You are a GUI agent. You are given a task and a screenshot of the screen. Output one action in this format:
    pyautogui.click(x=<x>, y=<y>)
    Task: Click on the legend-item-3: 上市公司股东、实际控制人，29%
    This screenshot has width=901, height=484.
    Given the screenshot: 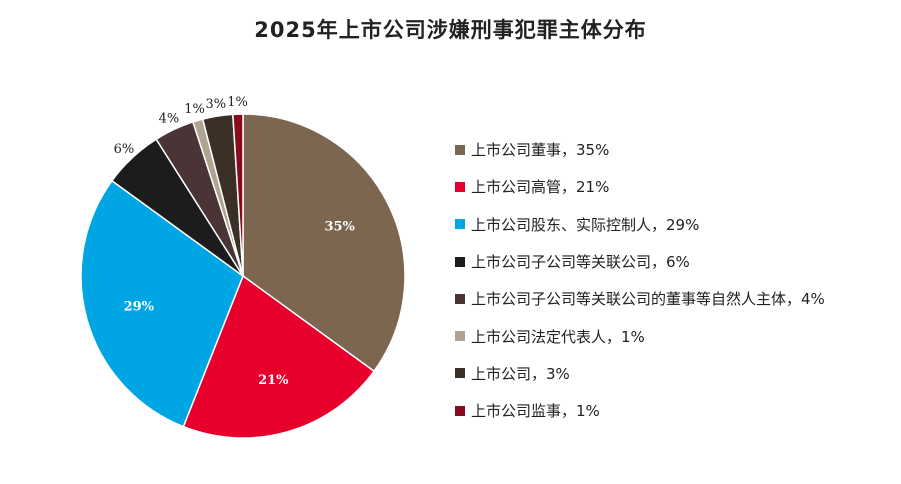 What is the action you would take?
    pyautogui.click(x=640, y=224)
    